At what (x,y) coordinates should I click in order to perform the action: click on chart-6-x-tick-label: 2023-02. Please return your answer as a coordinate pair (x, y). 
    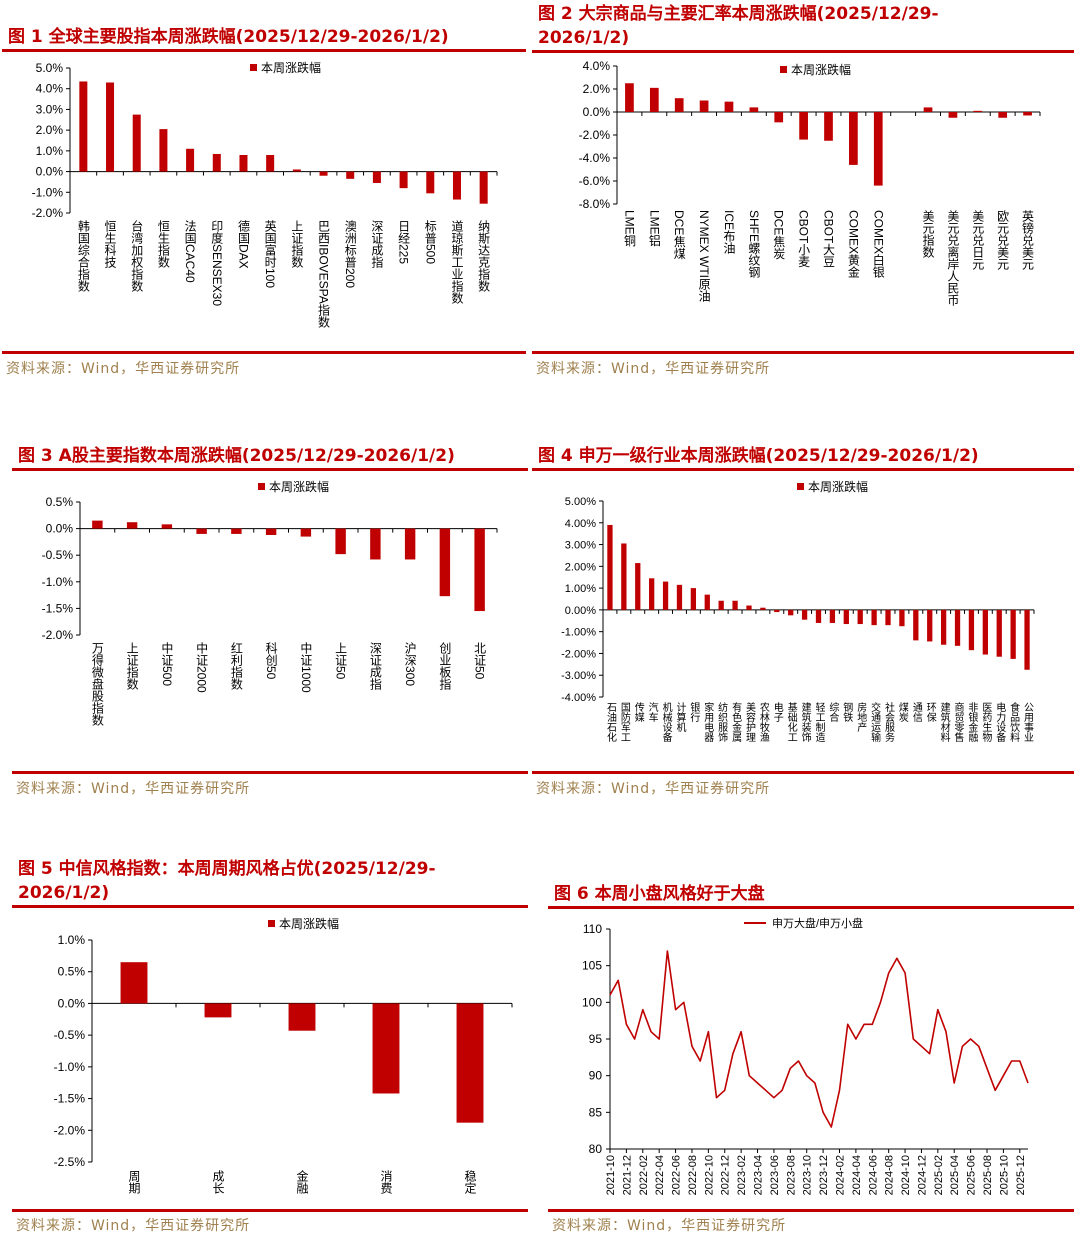
    Looking at the image, I should click on (742, 1175).